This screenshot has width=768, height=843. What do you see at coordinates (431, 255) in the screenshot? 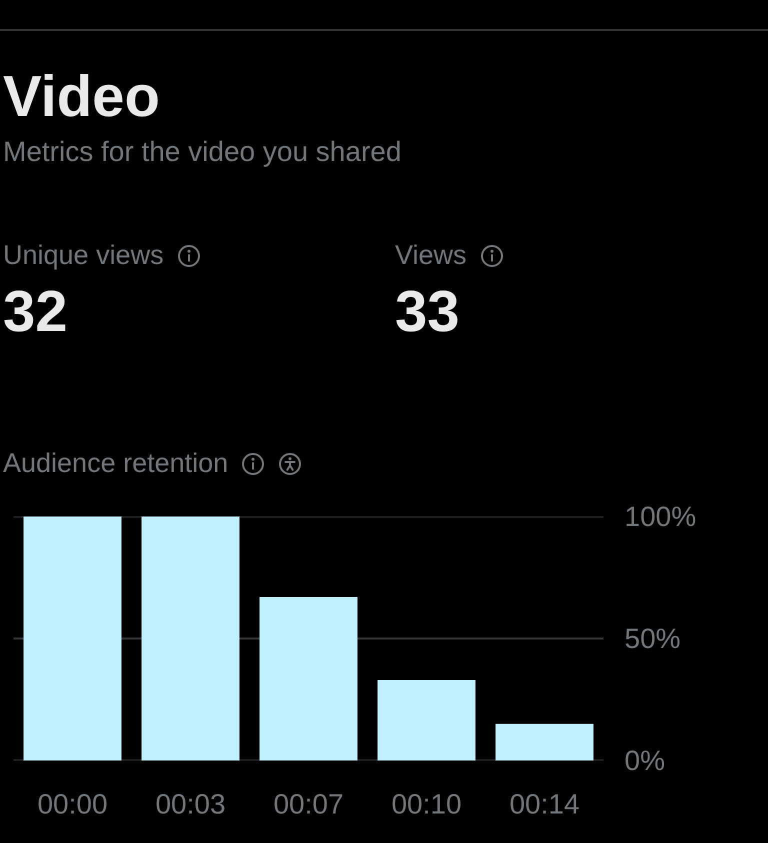
I see `text: Views` at bounding box center [431, 255].